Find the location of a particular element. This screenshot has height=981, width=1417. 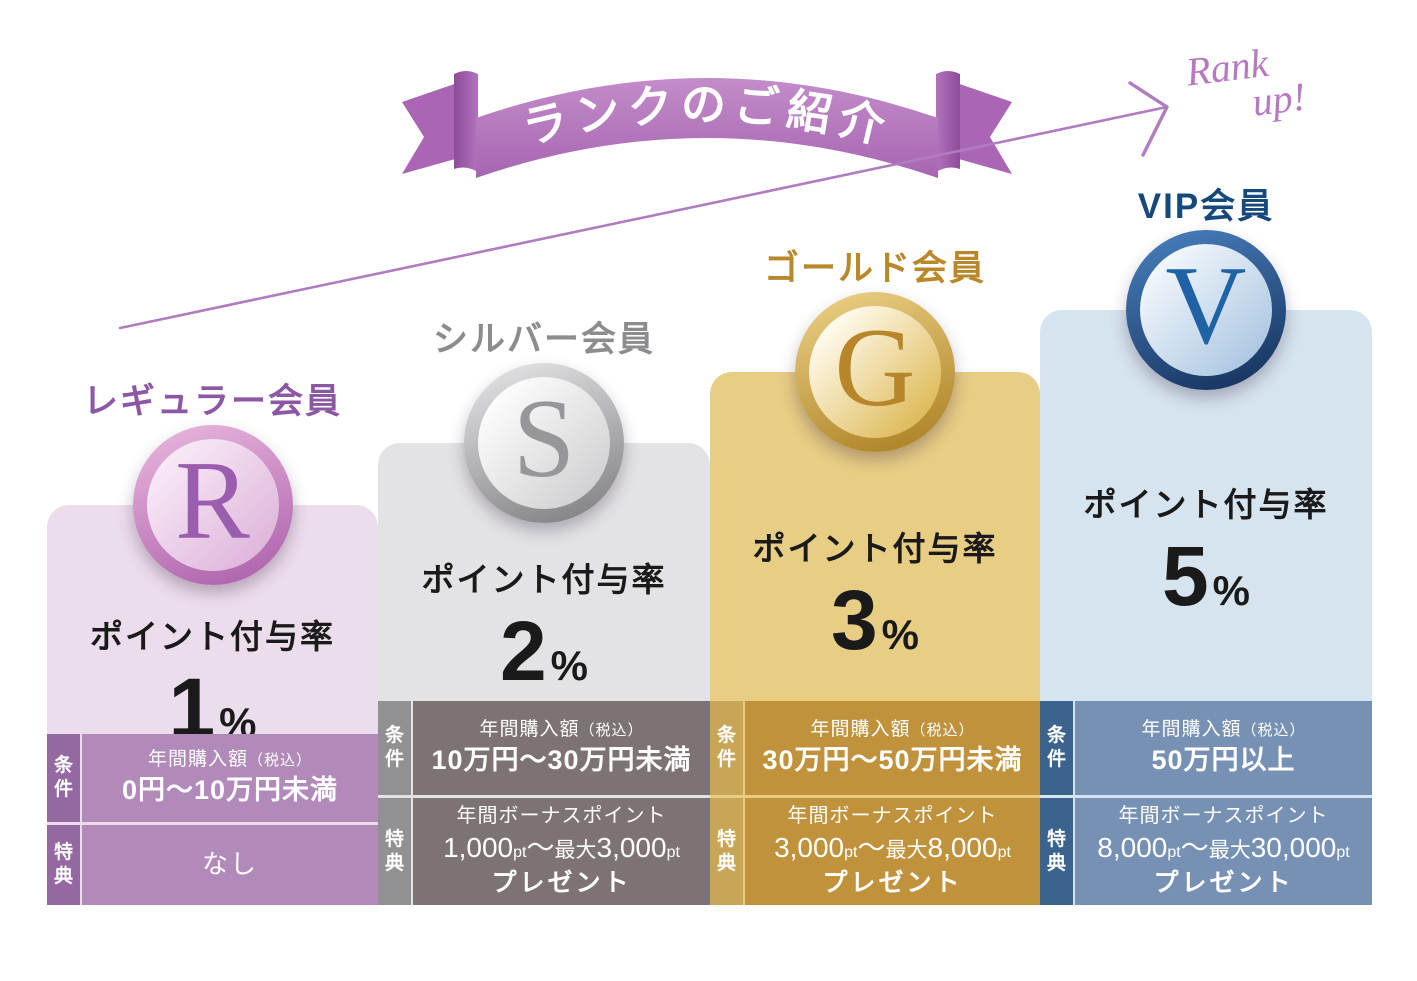

condition-row: 条件 年間購入額（税込） 0円～10万円未満 is located at coordinates (212, 778).